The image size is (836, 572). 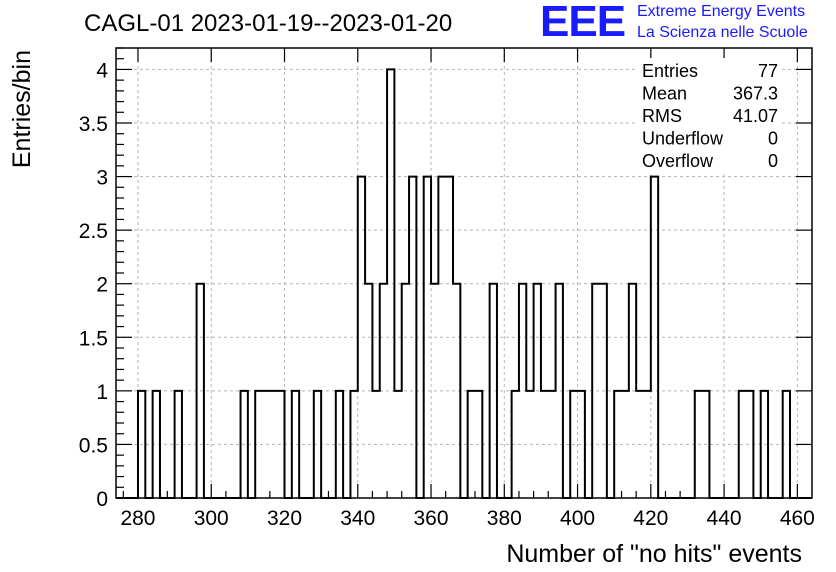 What do you see at coordinates (211, 518) in the screenshot?
I see `x-tick-label: 300` at bounding box center [211, 518].